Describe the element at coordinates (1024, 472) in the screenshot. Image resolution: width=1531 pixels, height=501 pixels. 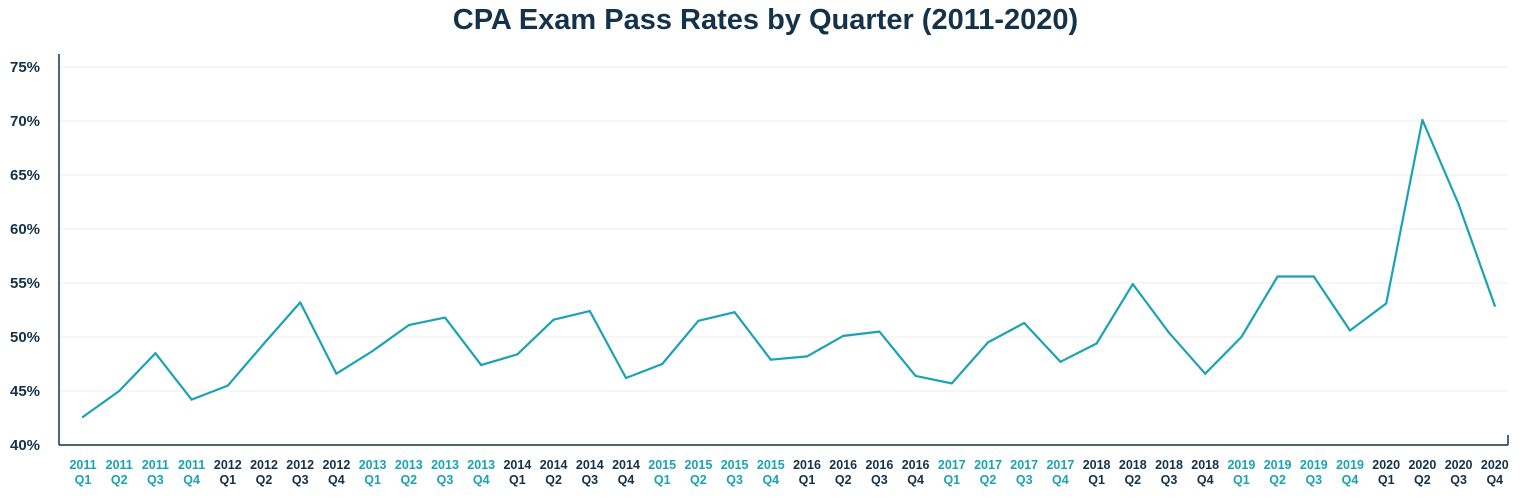
I see `x-tick-label: 2017 Q3` at that location.